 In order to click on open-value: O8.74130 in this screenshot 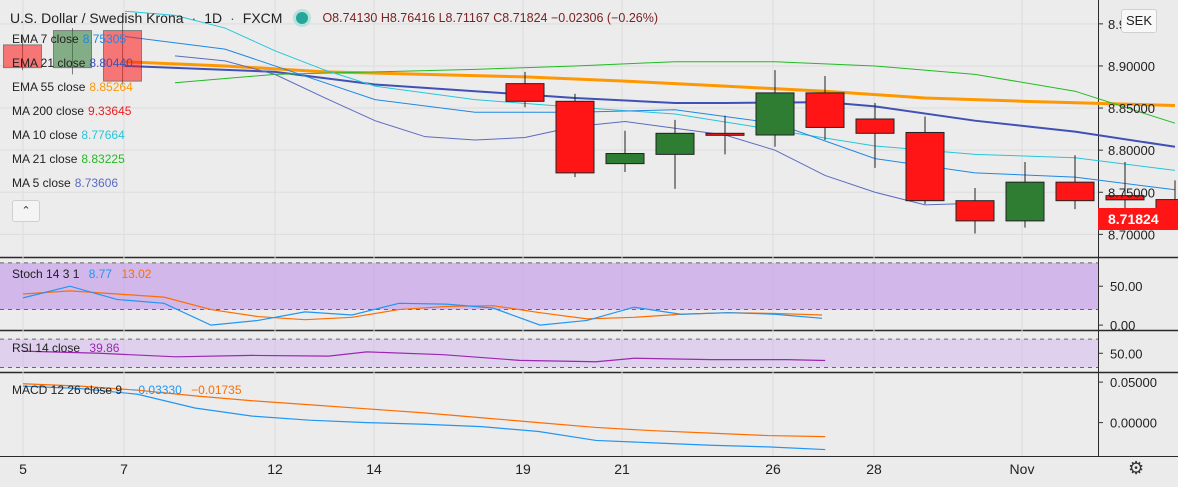, I will do `click(350, 18)`.